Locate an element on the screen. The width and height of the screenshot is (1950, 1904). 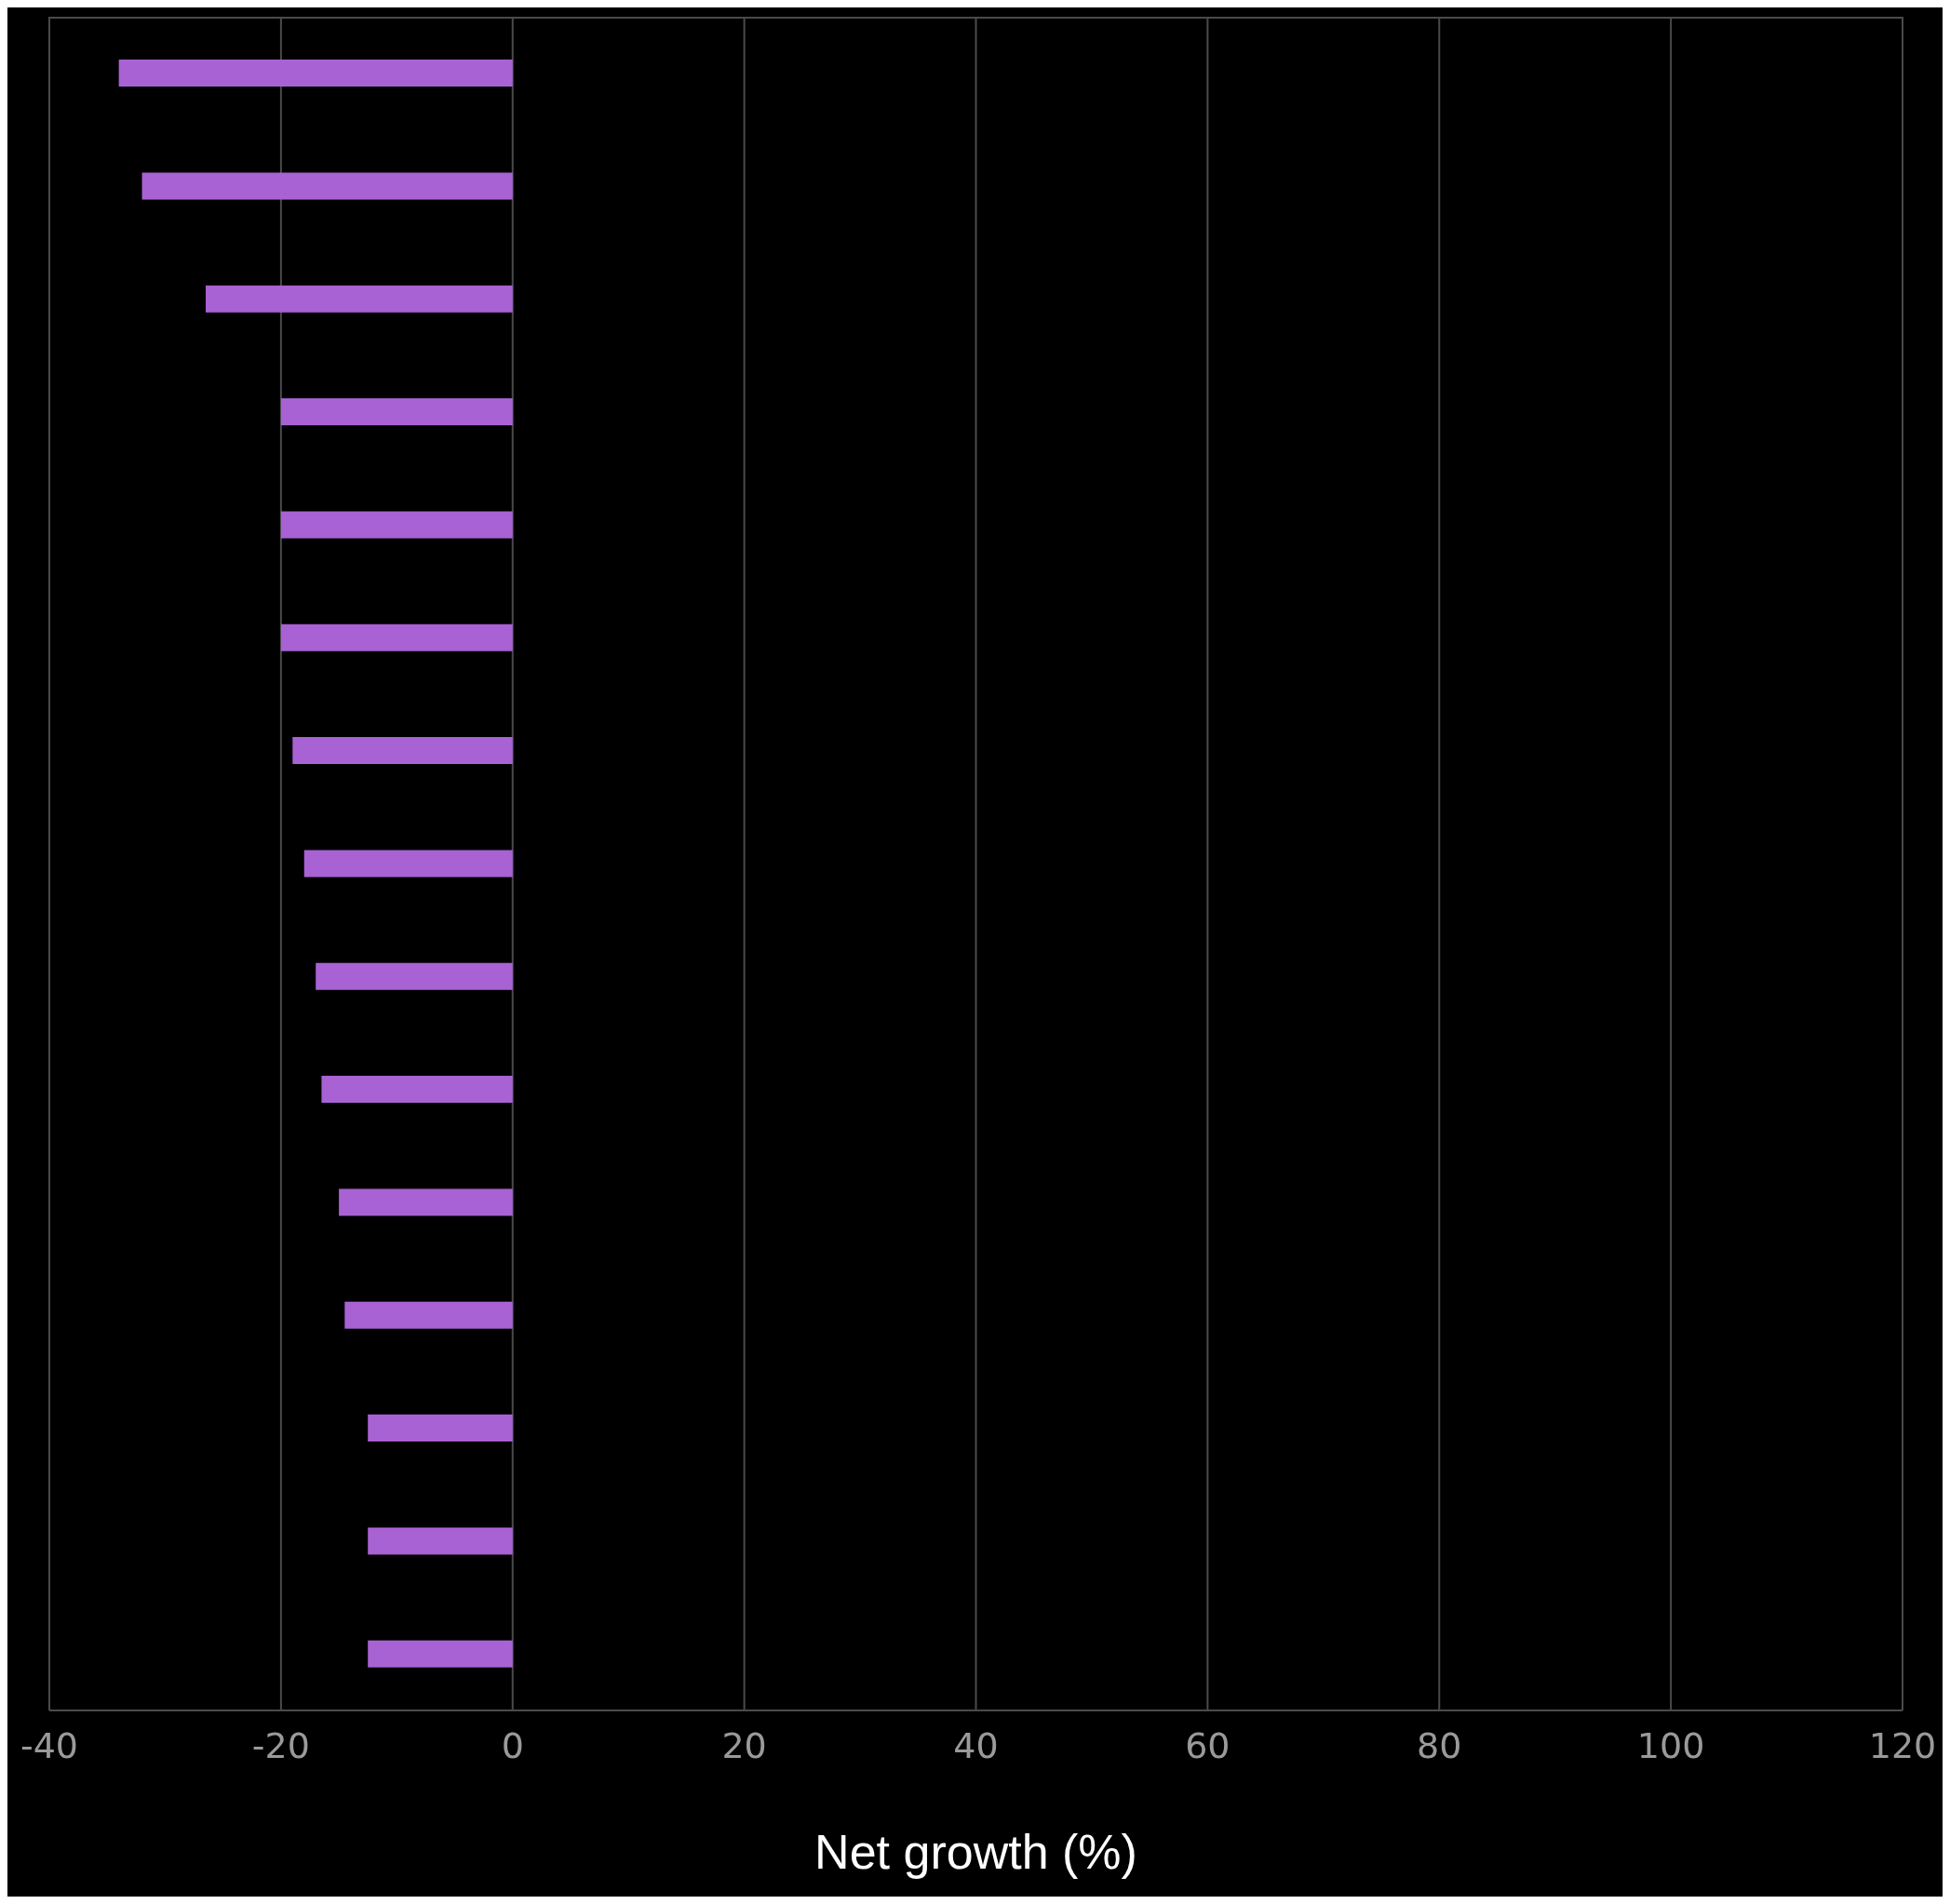
x-tick-label: 0 is located at coordinates (512, 1745).